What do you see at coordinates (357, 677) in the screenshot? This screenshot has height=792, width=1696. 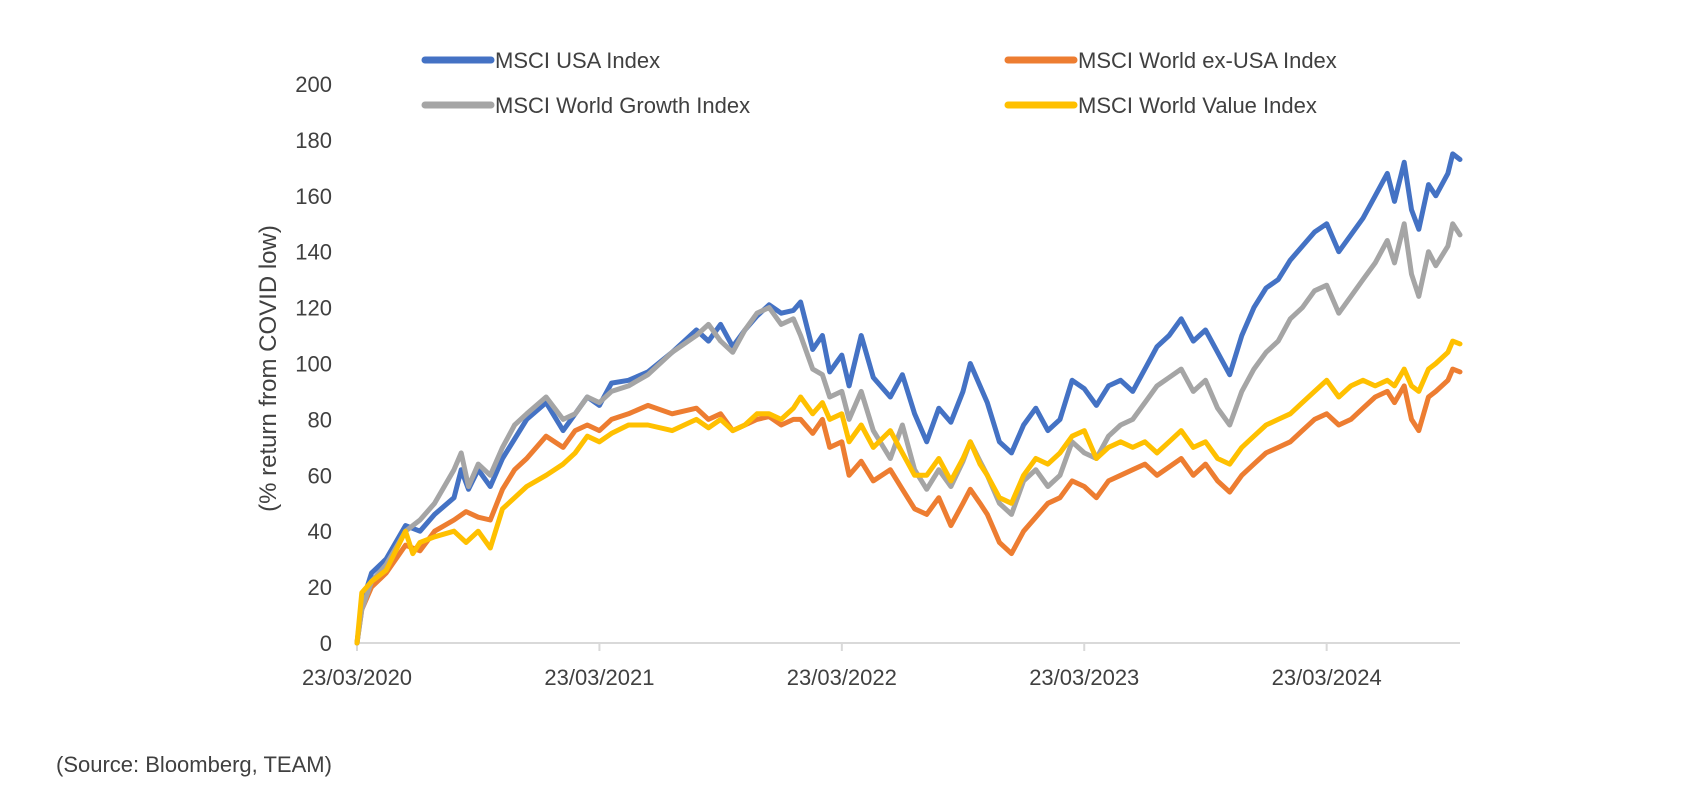 I see `x-tick-label: 23/03/2020` at bounding box center [357, 677].